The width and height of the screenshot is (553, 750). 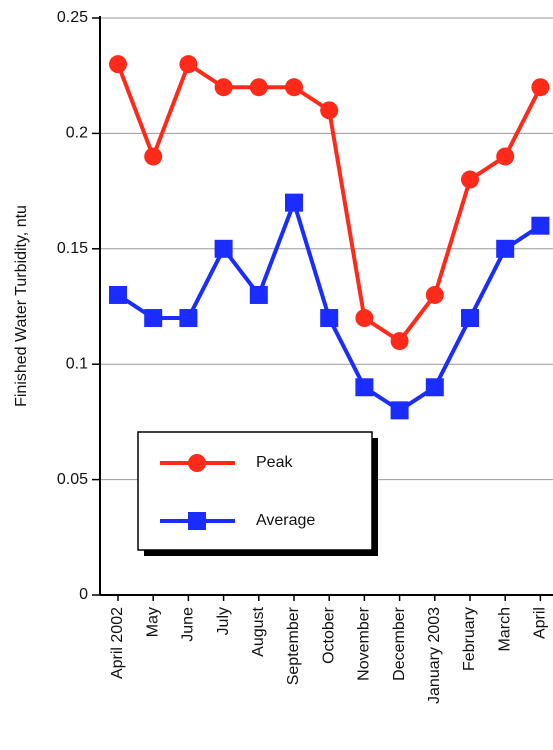 What do you see at coordinates (258, 631) in the screenshot?
I see `x-tick-label: August` at bounding box center [258, 631].